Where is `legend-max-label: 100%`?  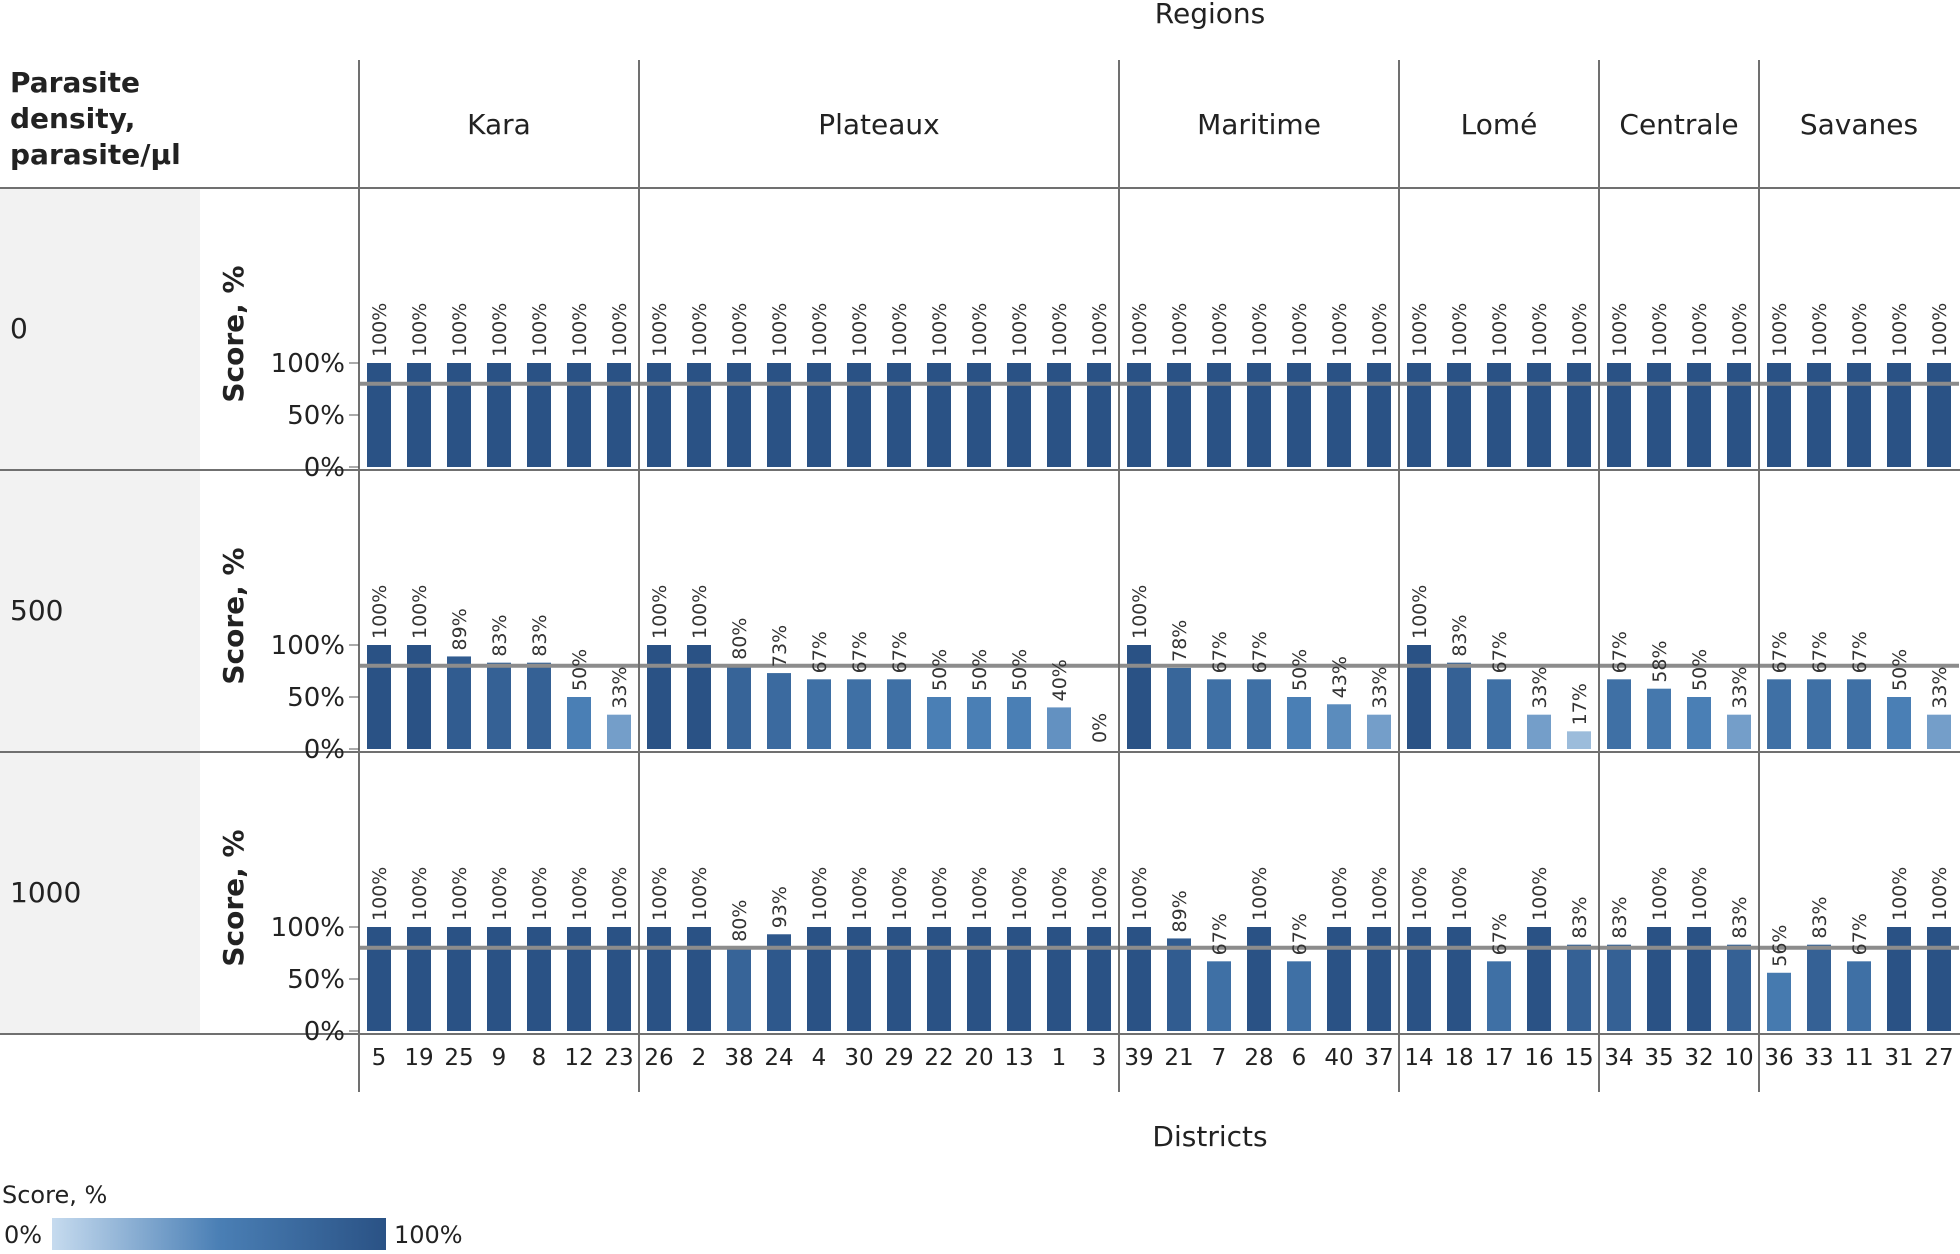
legend-max-label: 100% is located at coordinates (428, 1235).